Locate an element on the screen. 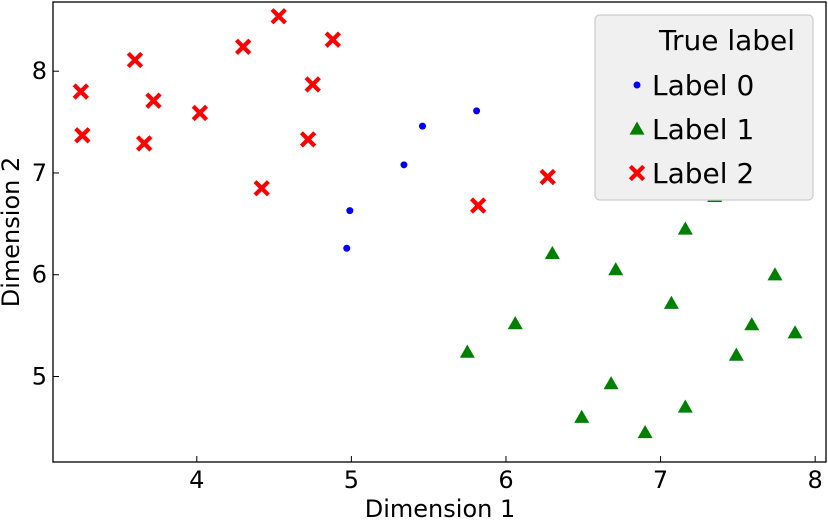 This screenshot has height=524, width=828. legend-item: Label 2 is located at coordinates (691, 173).